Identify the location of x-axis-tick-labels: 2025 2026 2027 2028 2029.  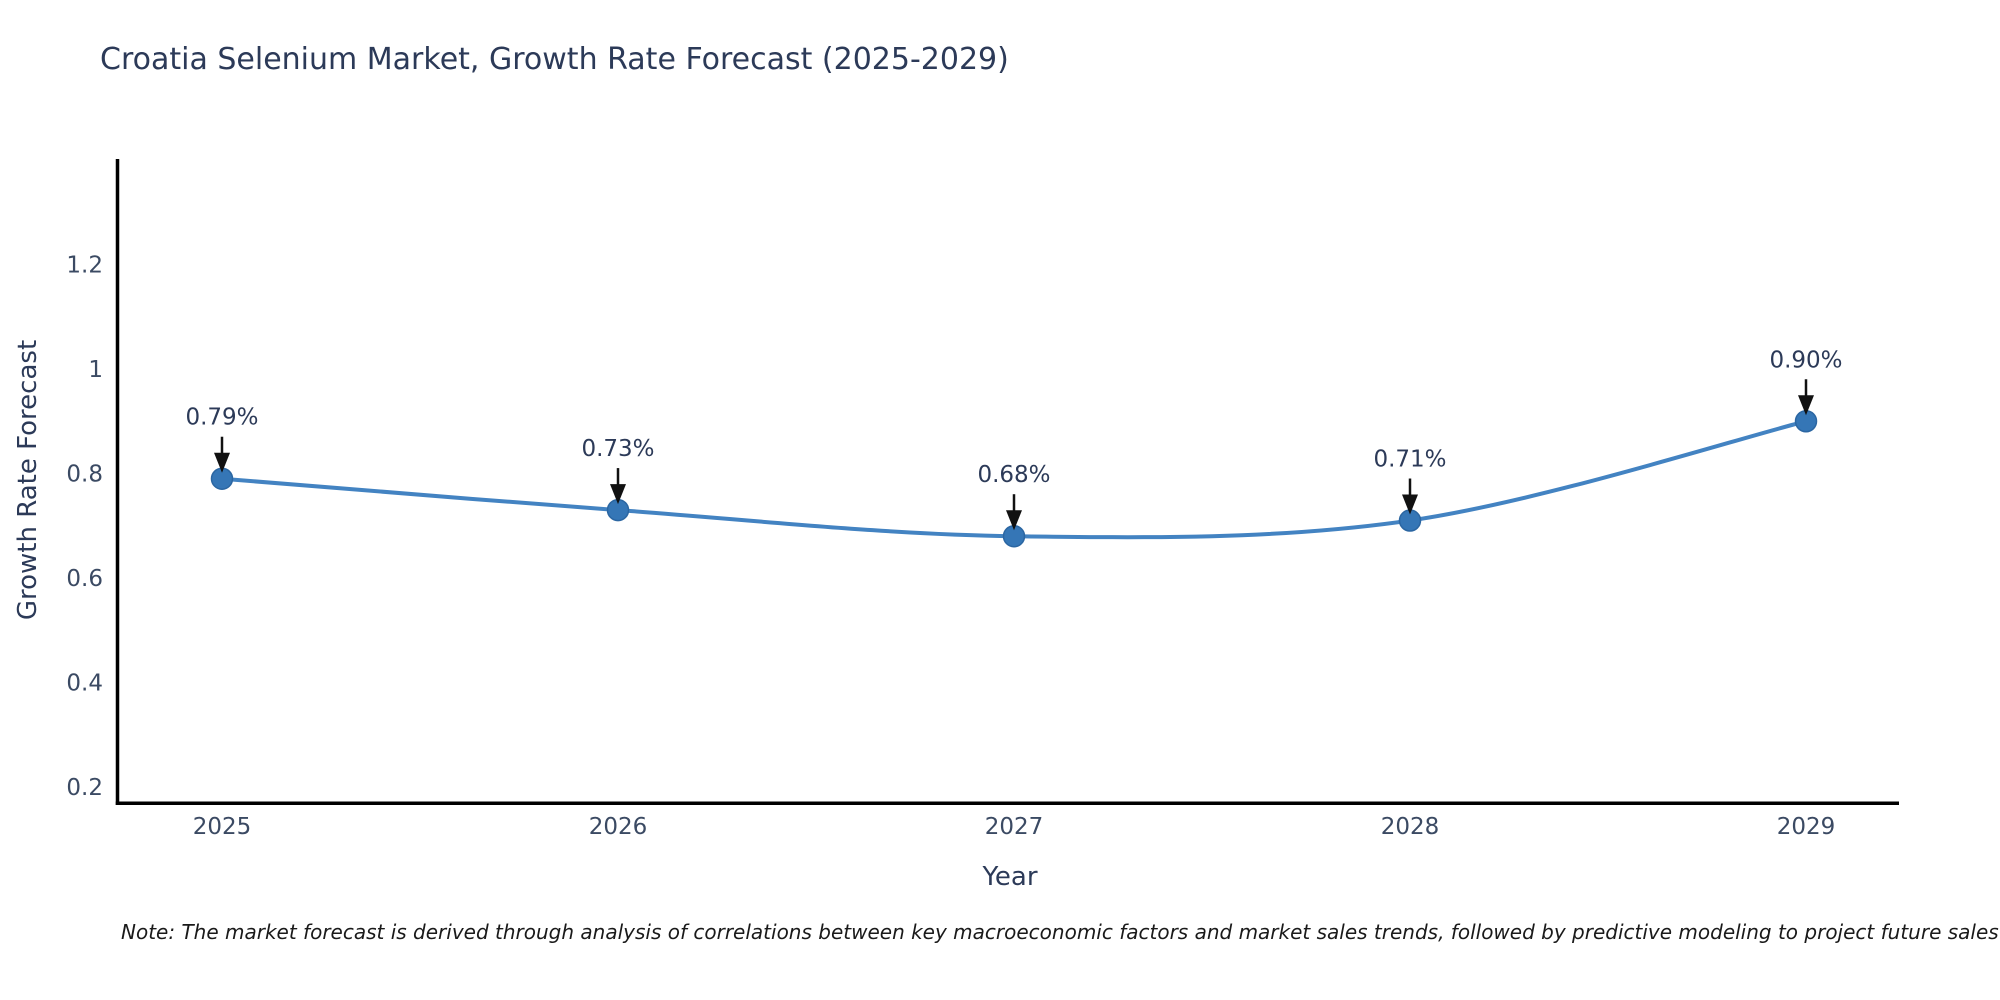
(1014, 827).